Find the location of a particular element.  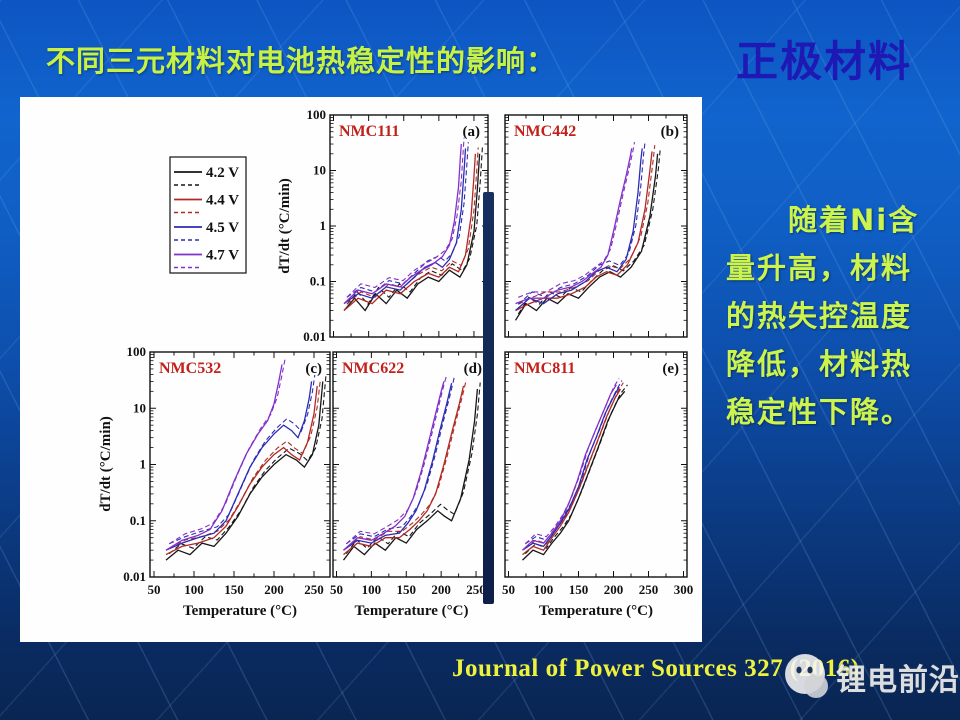

side-note: 随着Ni含 量升高，材料 的热失控温度 降低，材料热 稳定性下降。 is located at coordinates (823, 316).